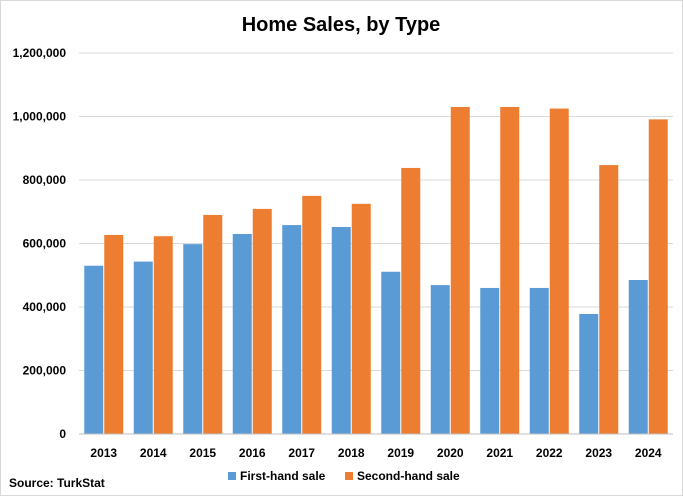 The height and width of the screenshot is (496, 683). What do you see at coordinates (499, 453) in the screenshot?
I see `x-tick-label: 2021` at bounding box center [499, 453].